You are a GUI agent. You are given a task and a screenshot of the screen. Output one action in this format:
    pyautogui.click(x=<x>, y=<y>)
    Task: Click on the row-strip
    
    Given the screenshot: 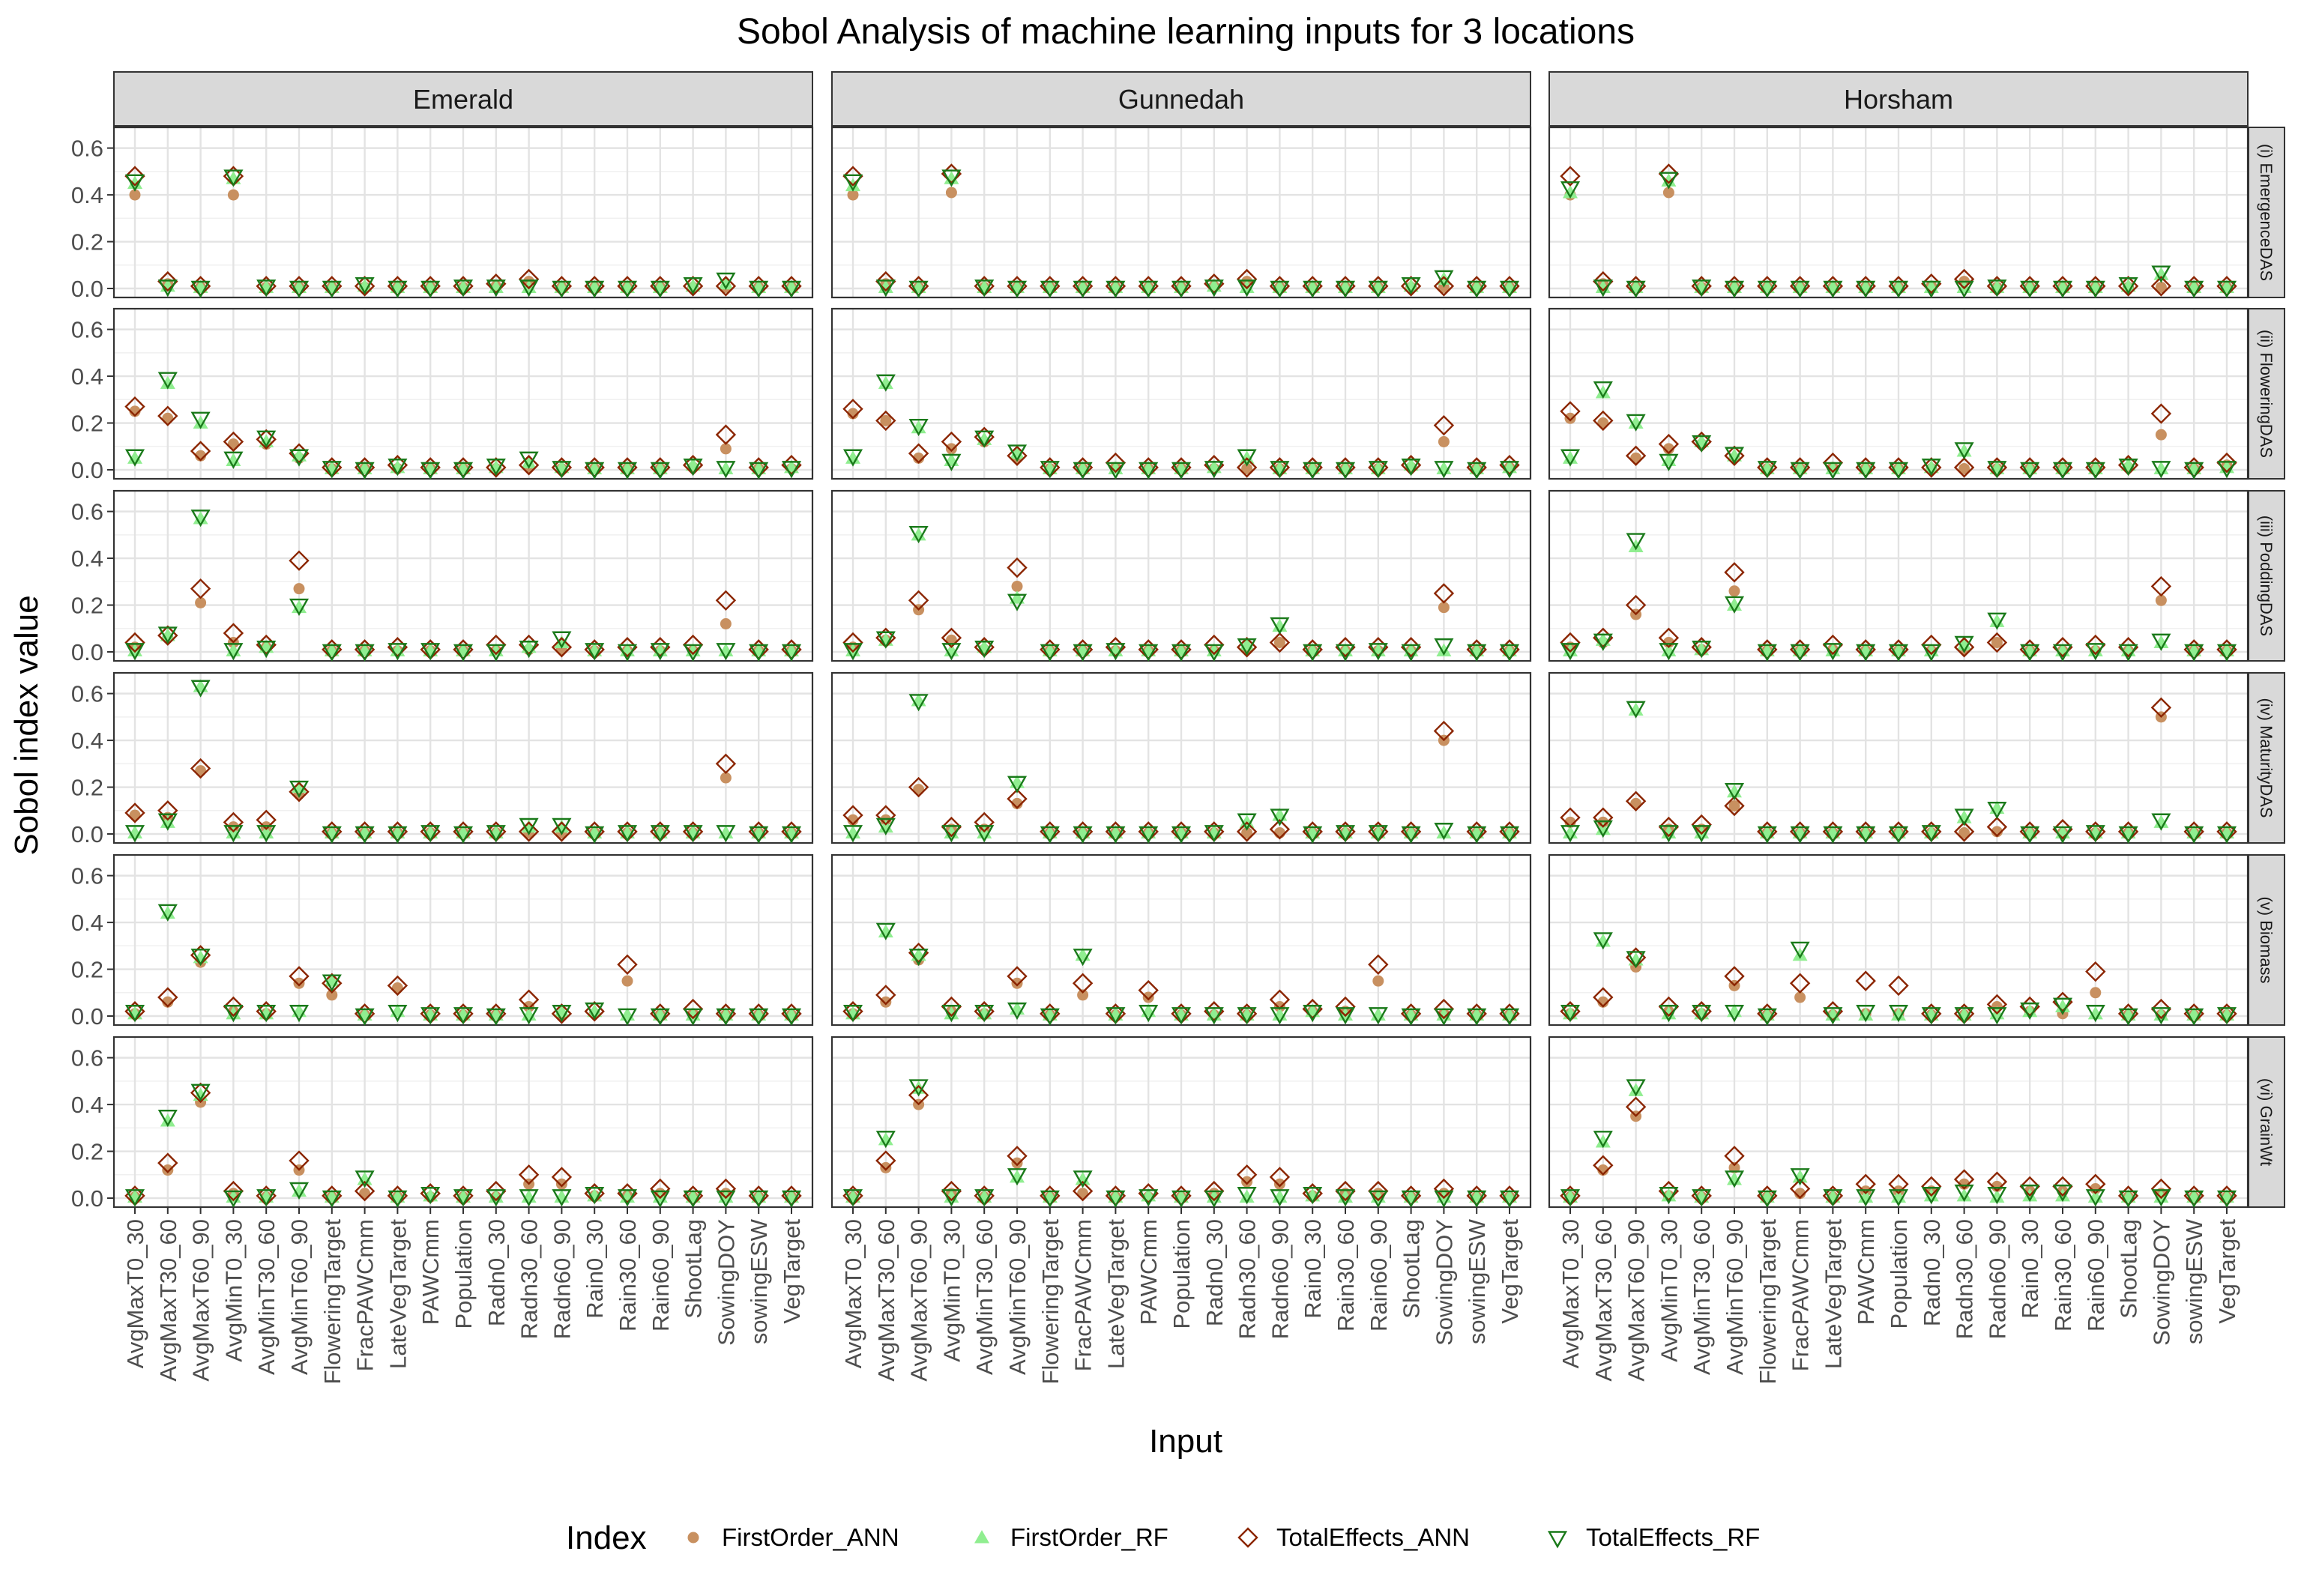 What is the action you would take?
    pyautogui.click(x=2266, y=758)
    